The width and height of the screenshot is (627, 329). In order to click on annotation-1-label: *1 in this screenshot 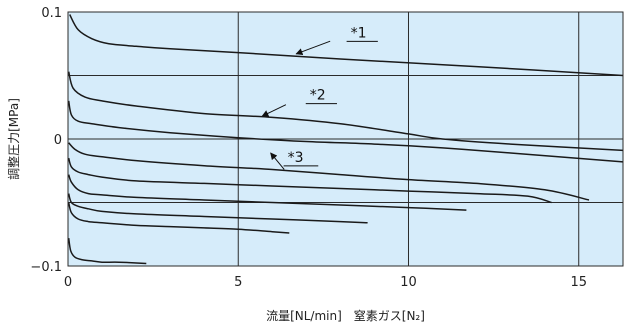, I will do `click(359, 33)`.